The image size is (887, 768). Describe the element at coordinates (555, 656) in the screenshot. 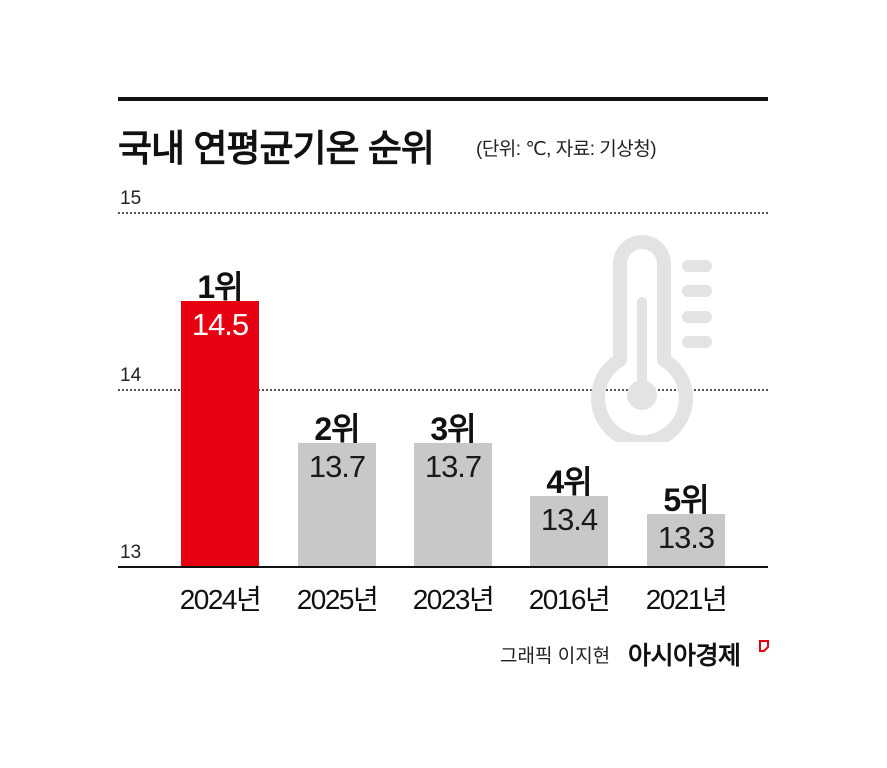

I see `graphic-credit: 그래픽 이지현` at that location.